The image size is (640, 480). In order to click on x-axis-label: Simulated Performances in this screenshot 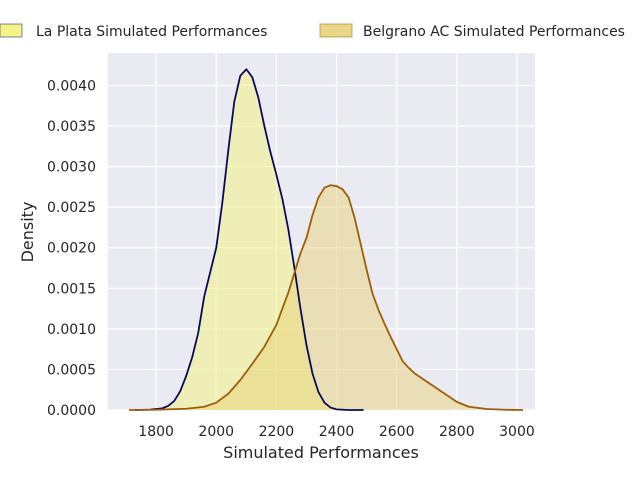, I will do `click(321, 452)`.